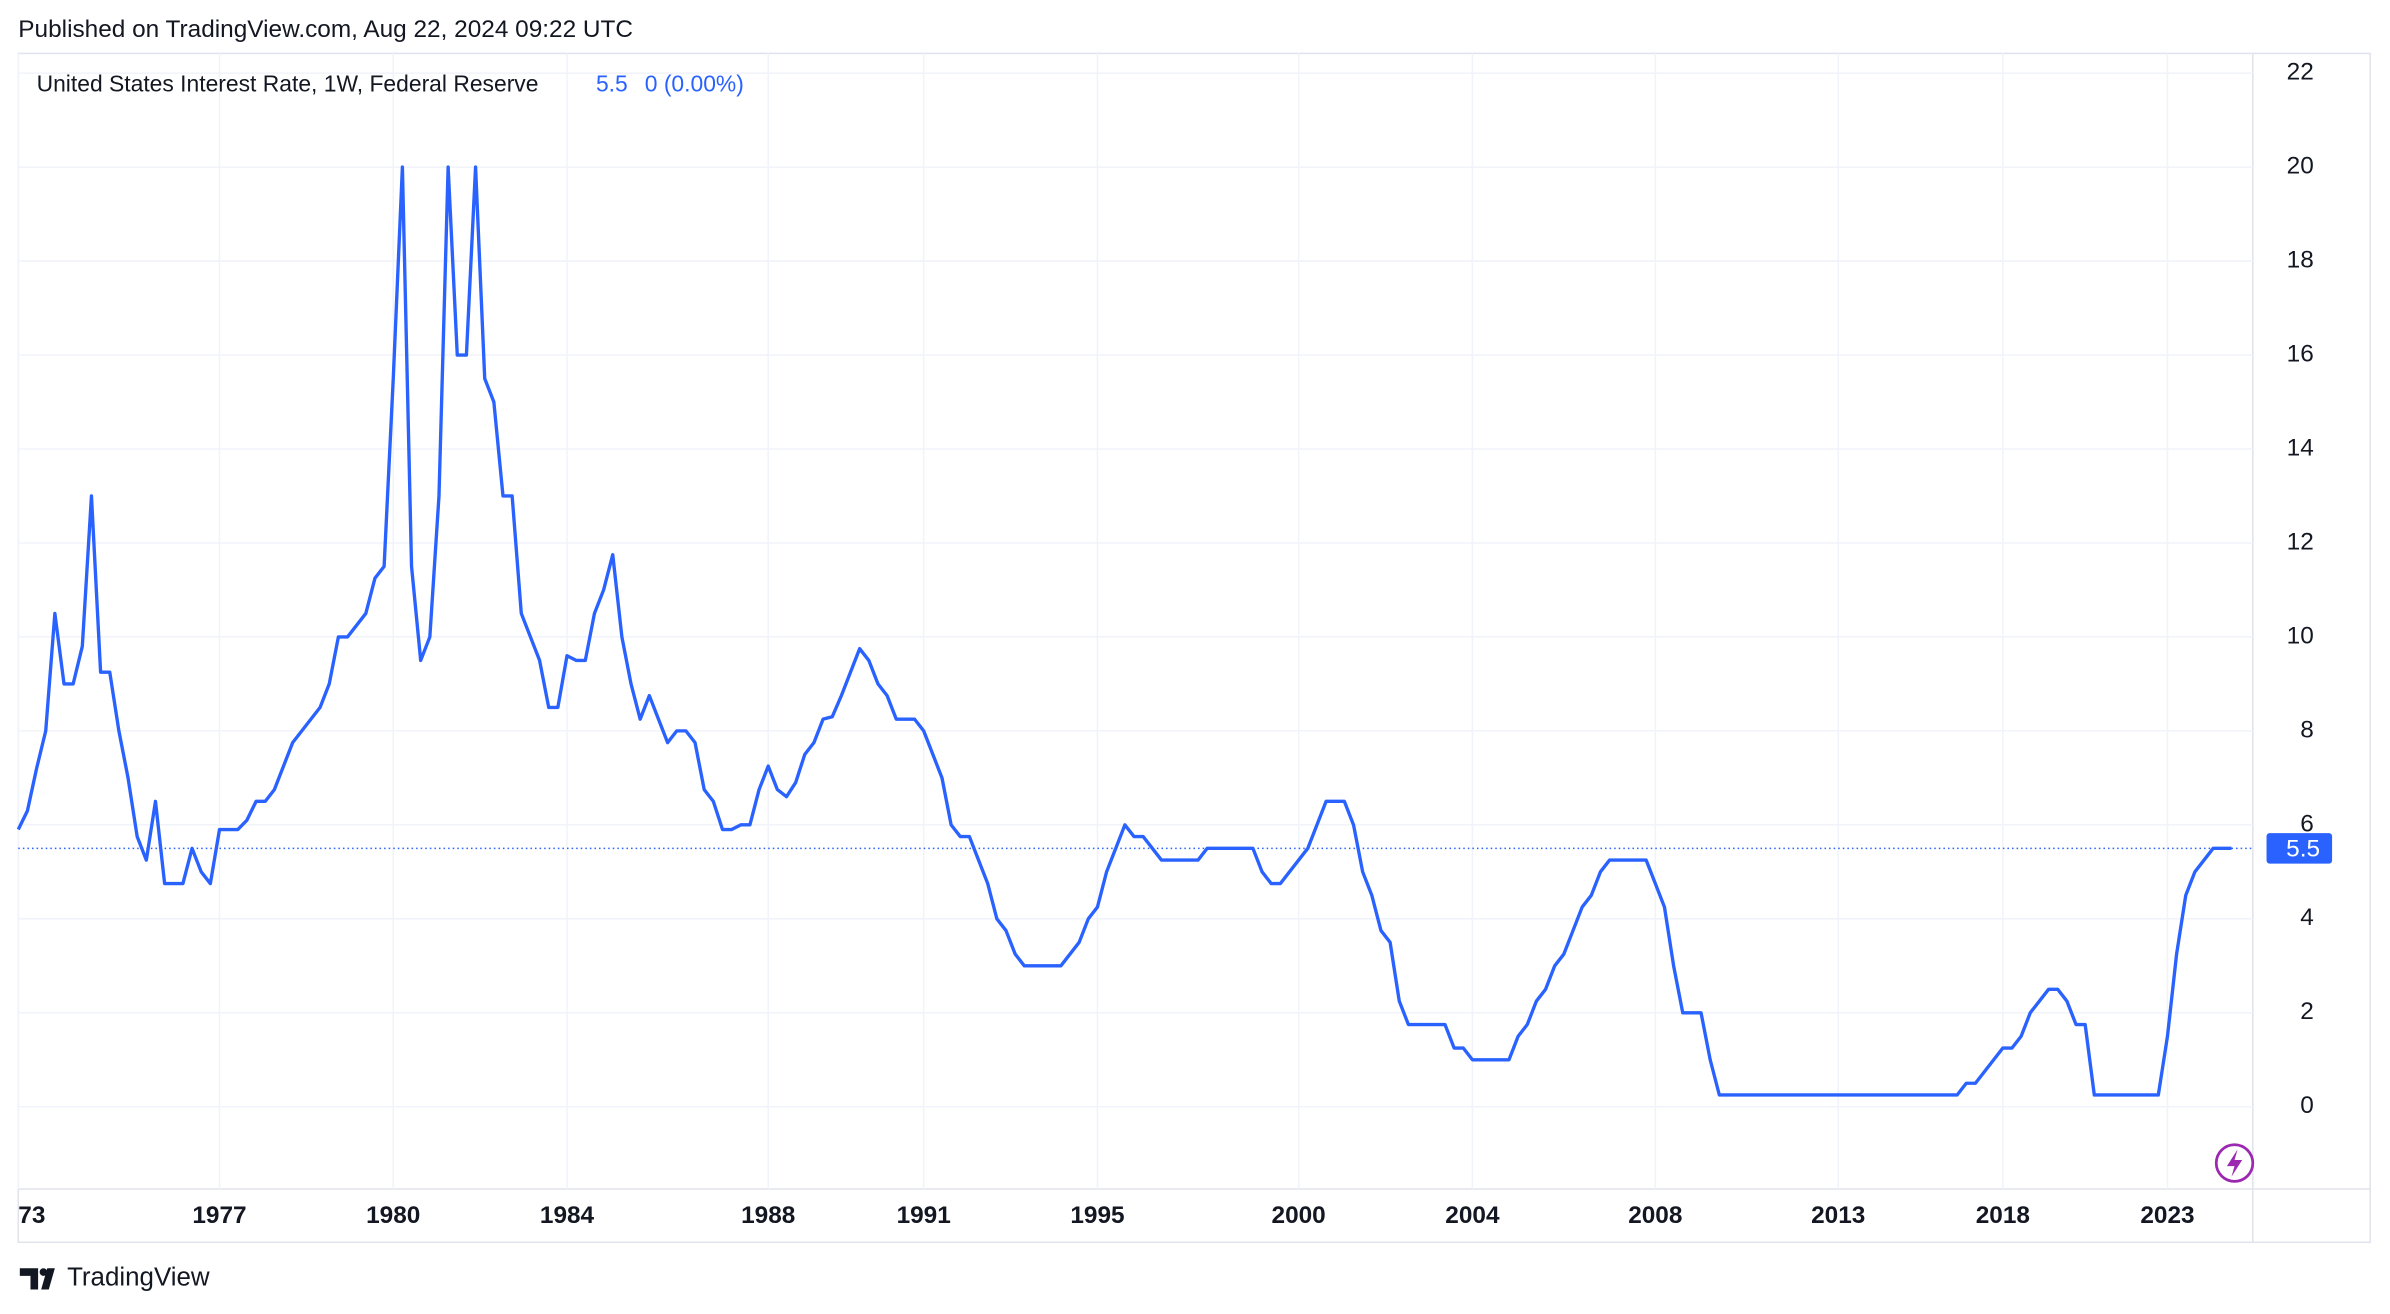 The image size is (2390, 1314). I want to click on y-tick-label: 0, so click(2307, 1105).